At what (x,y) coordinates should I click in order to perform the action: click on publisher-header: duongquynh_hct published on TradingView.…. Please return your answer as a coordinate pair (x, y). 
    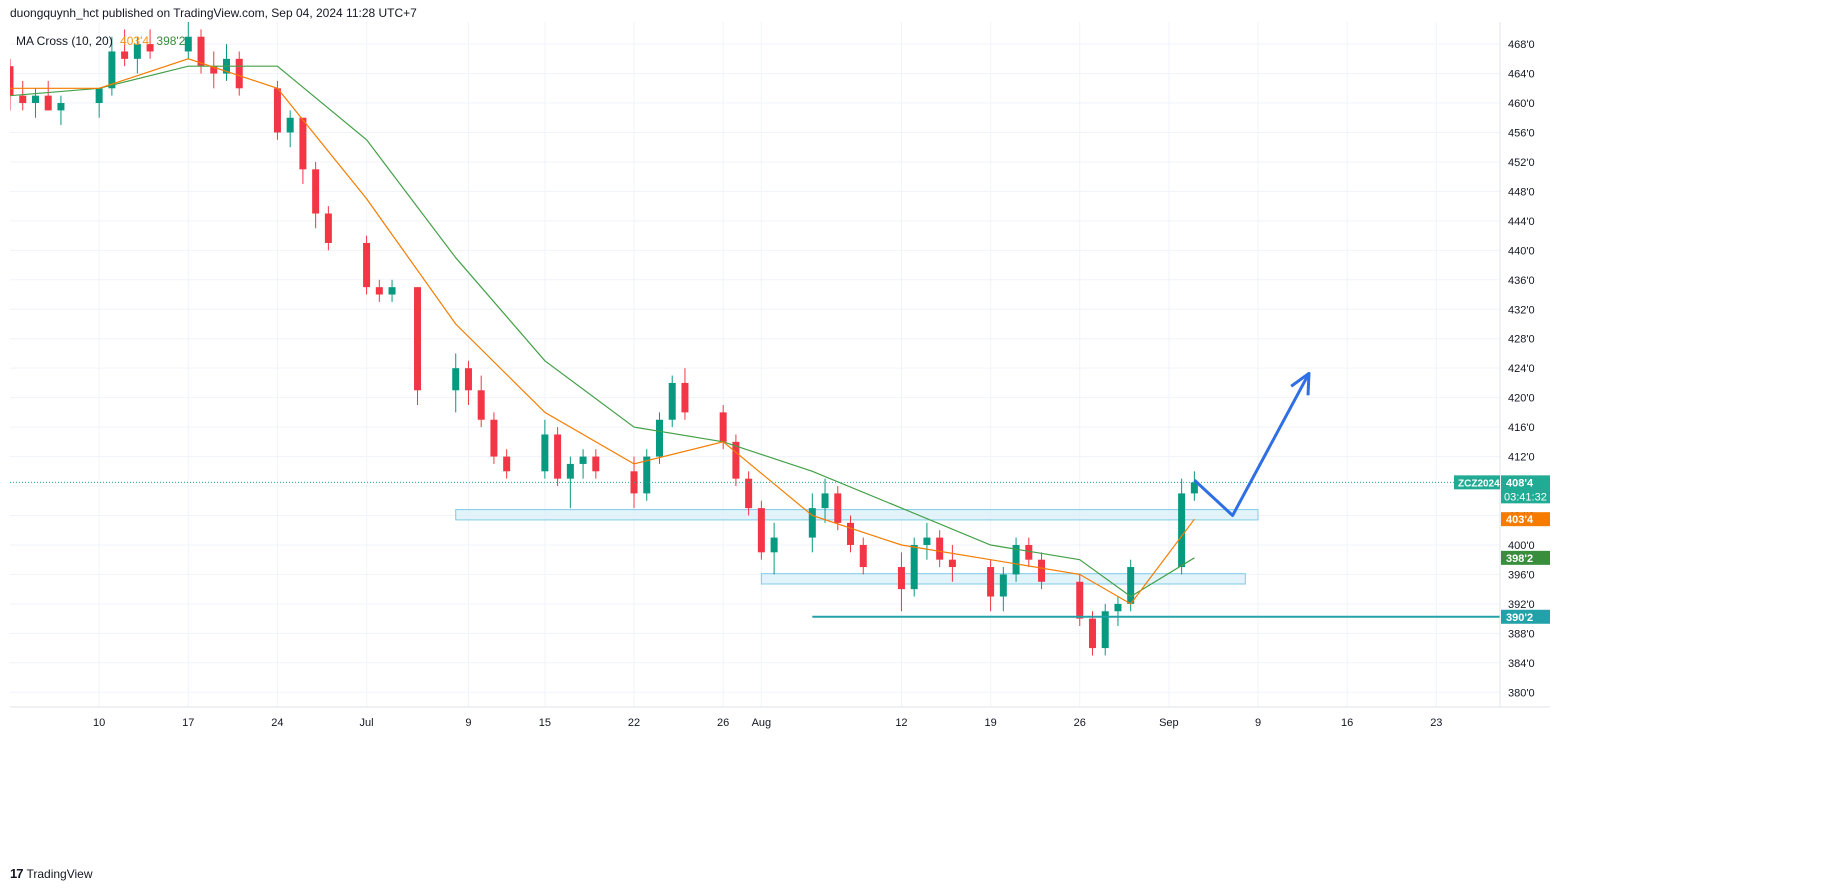
    Looking at the image, I should click on (213, 13).